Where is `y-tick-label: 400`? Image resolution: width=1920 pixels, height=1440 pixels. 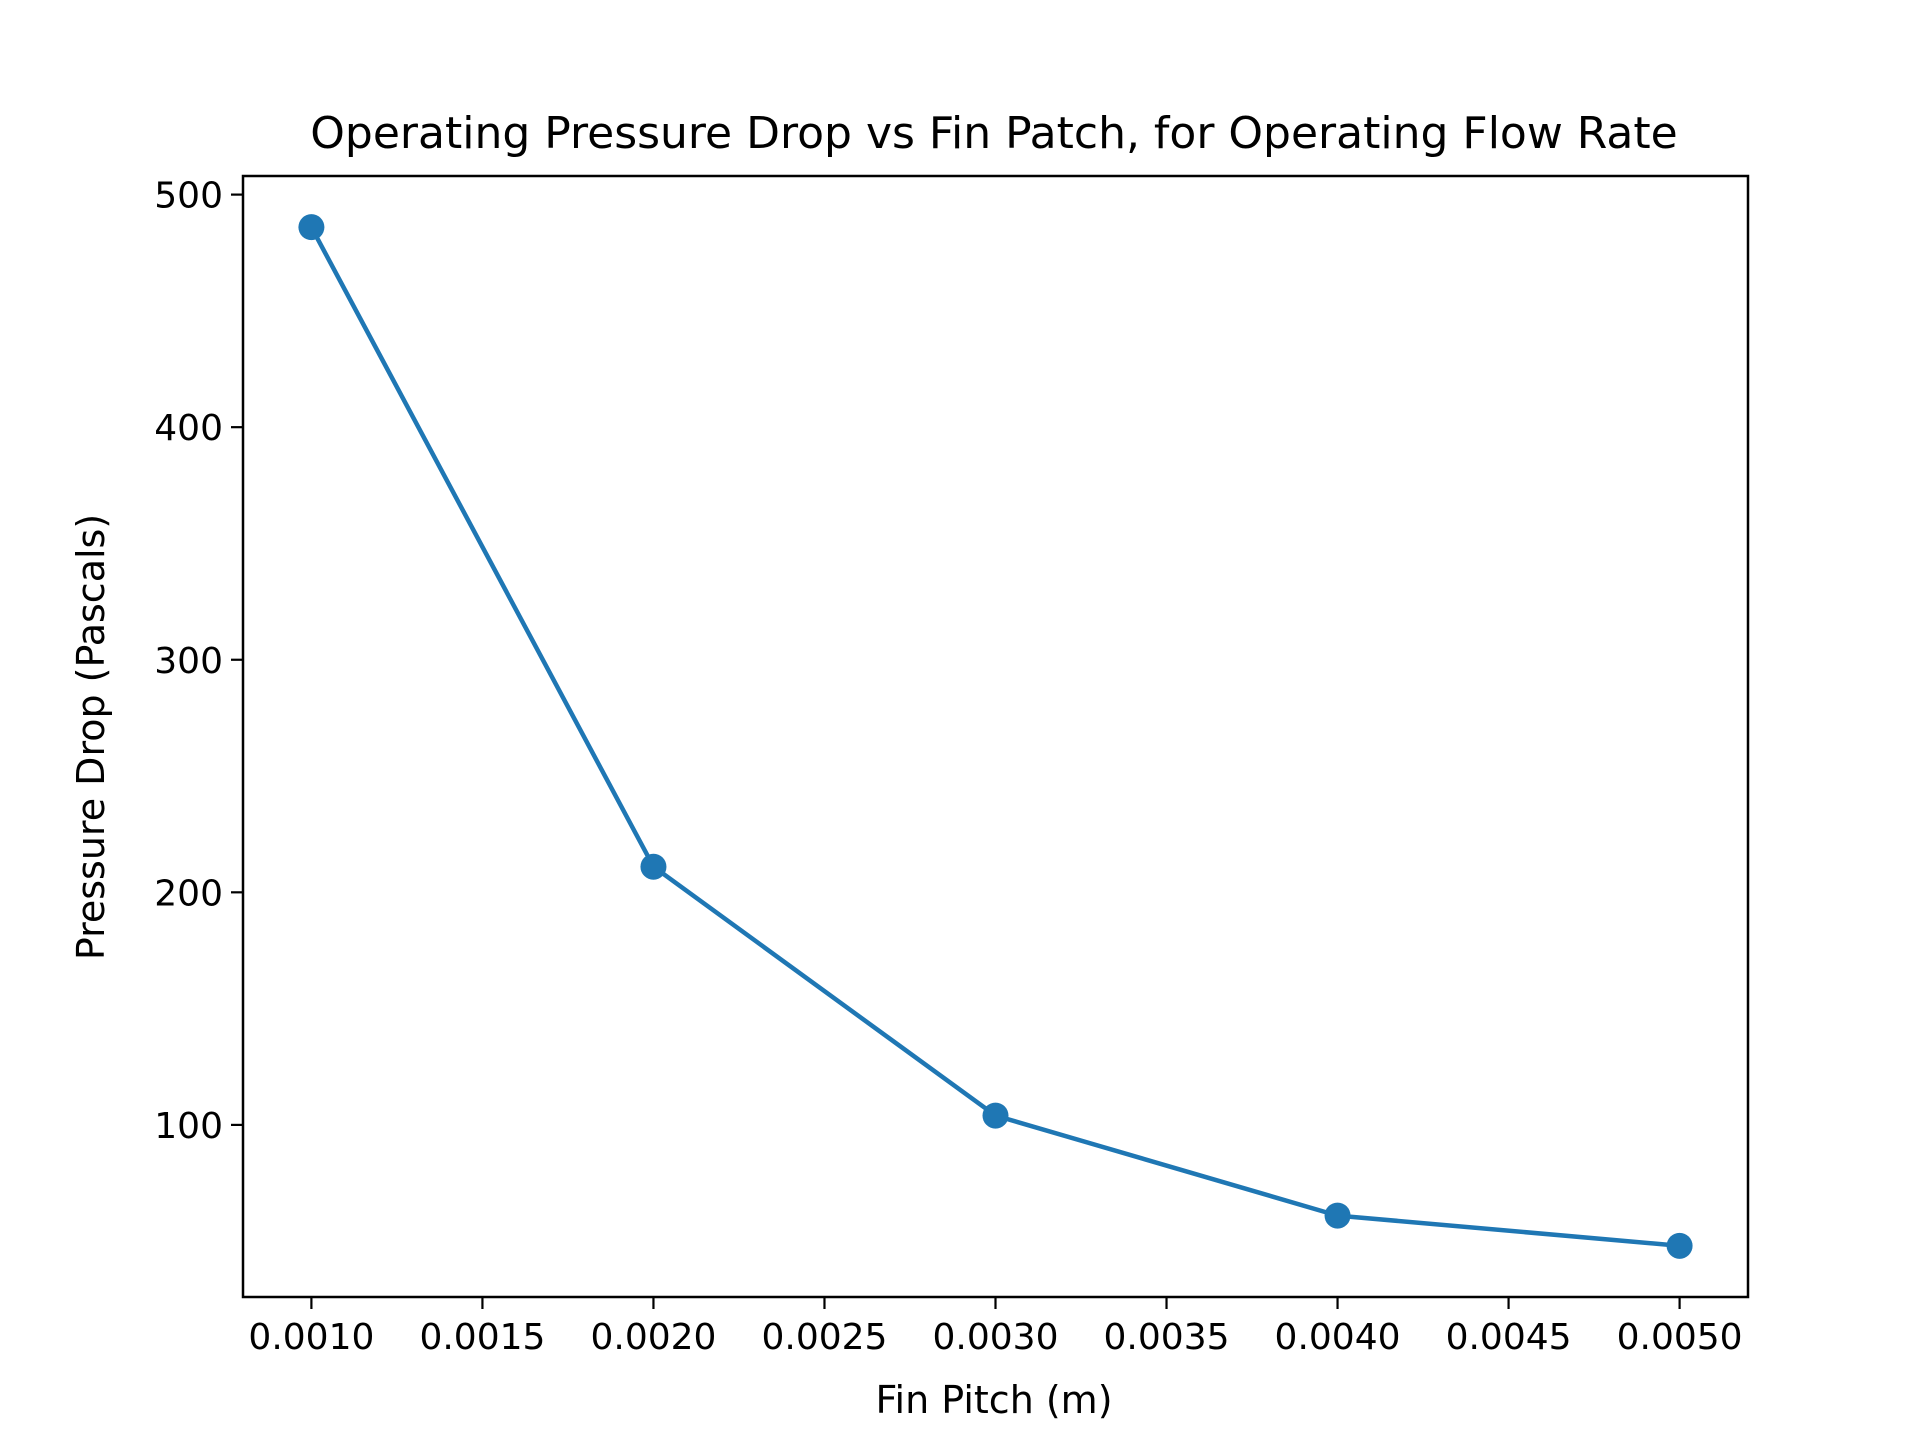 y-tick-label: 400 is located at coordinates (188, 428).